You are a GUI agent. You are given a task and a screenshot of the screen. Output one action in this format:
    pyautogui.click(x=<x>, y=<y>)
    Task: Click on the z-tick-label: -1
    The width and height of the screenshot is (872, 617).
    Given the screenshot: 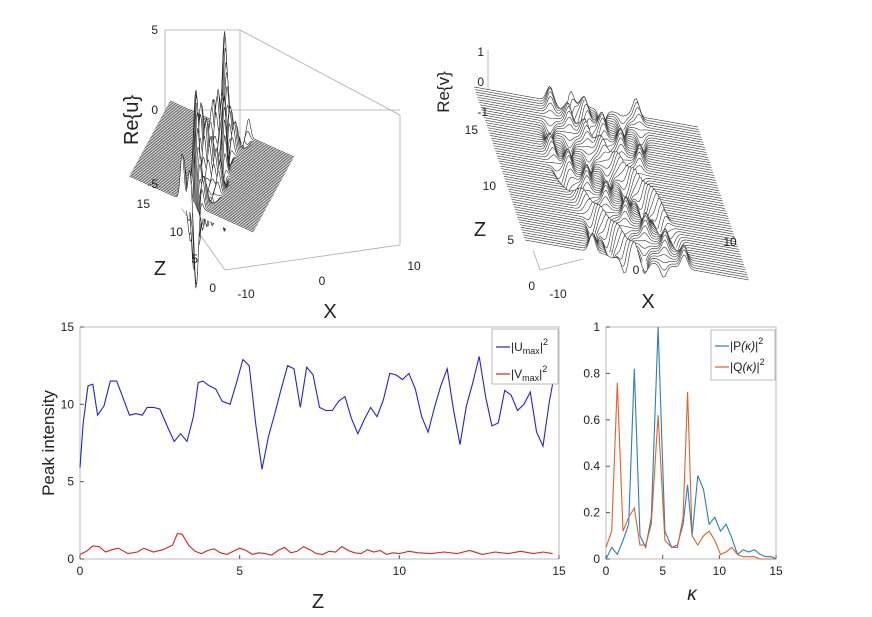 What is the action you would take?
    pyautogui.click(x=482, y=112)
    